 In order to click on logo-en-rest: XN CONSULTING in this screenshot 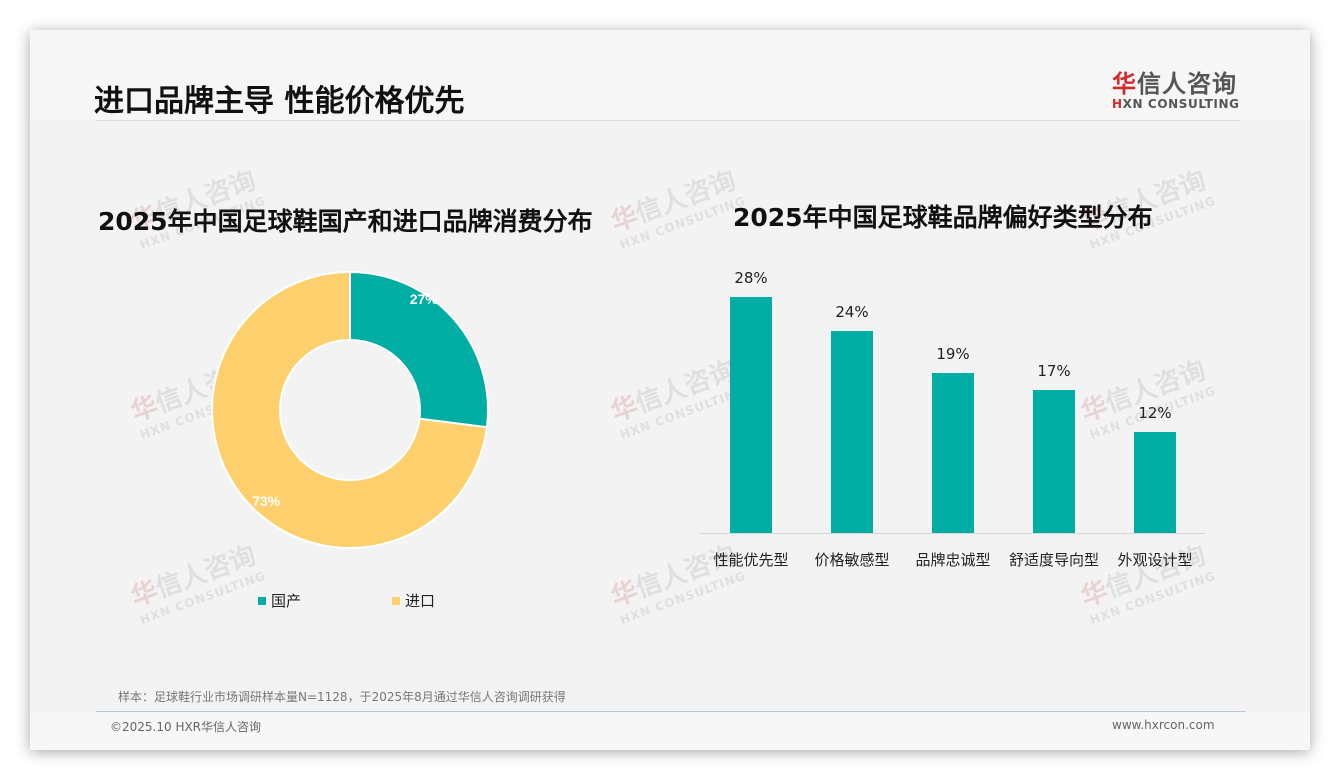, I will do `click(1181, 104)`.